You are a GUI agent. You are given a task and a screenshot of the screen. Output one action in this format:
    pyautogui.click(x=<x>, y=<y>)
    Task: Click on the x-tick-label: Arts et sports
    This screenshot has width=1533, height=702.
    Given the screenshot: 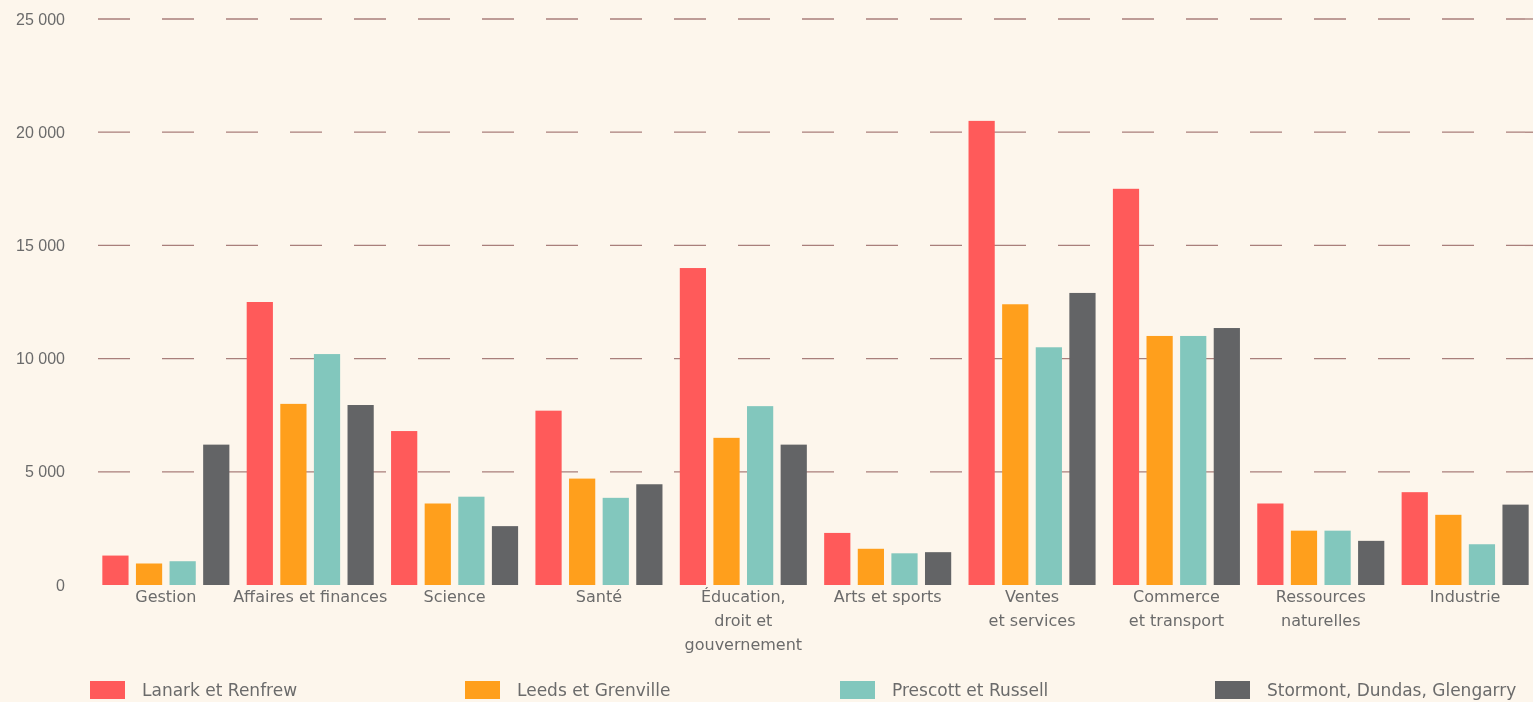 What is the action you would take?
    pyautogui.click(x=887, y=596)
    